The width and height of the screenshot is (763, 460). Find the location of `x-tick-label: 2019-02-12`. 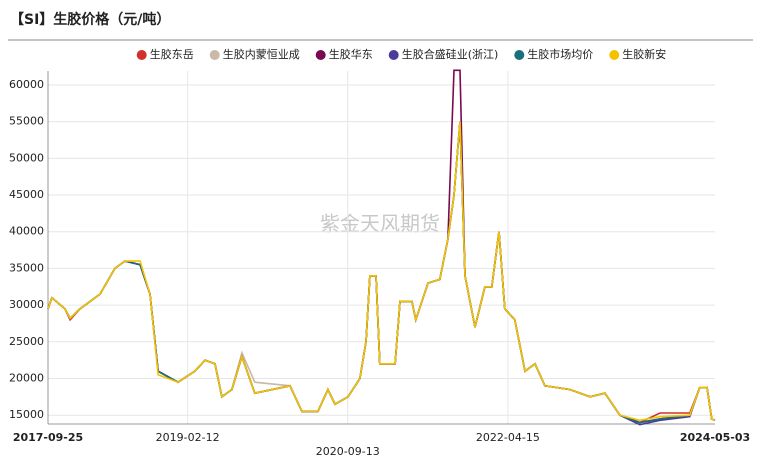

x-tick-label: 2019-02-12 is located at coordinates (188, 437).